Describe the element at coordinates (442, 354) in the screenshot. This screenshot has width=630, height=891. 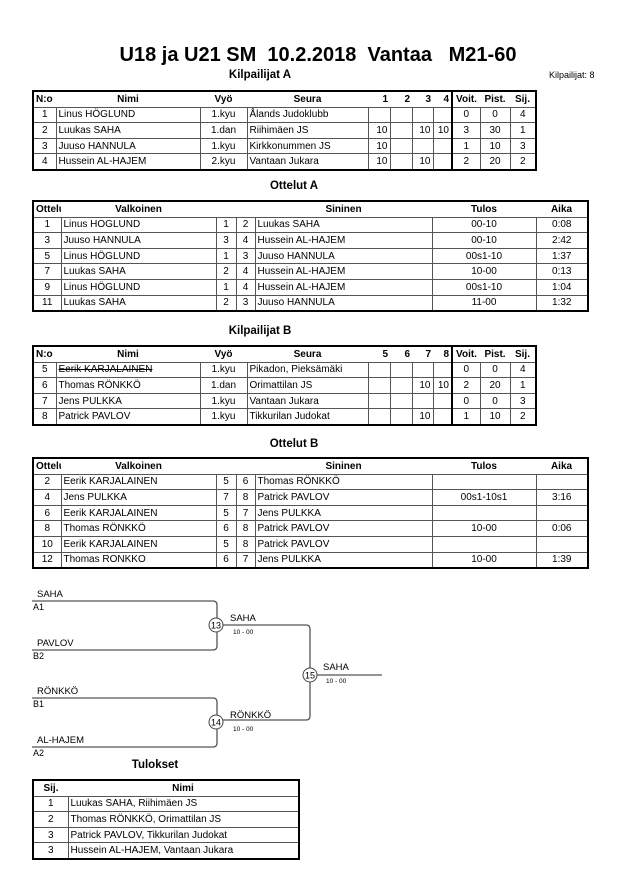
I see `column-header: 8` at that location.